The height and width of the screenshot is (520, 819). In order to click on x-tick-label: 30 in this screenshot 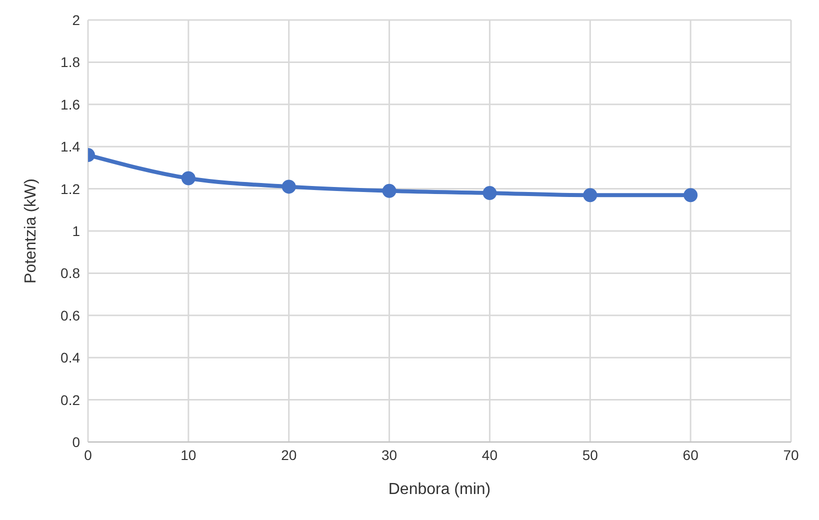, I will do `click(389, 454)`.